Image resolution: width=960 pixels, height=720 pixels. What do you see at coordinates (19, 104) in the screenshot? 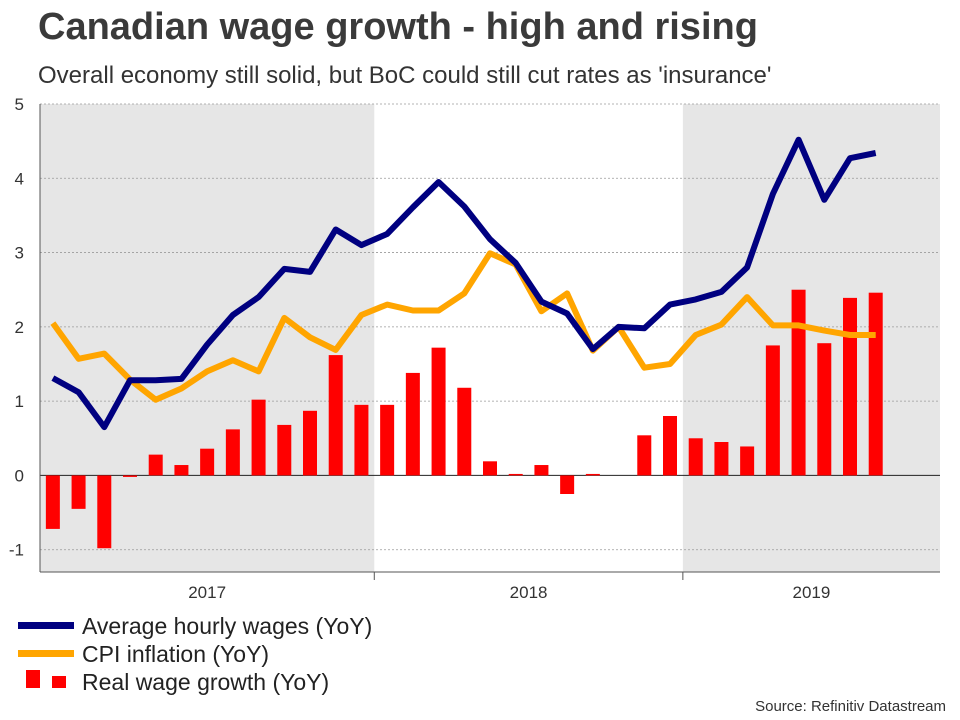
I see `y-tick-label: 5` at bounding box center [19, 104].